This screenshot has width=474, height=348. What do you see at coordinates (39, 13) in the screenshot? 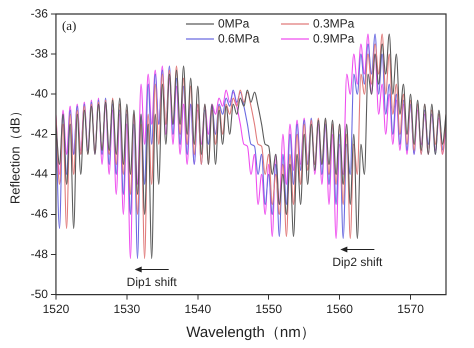
I see `y-tick-label: -36` at bounding box center [39, 13].